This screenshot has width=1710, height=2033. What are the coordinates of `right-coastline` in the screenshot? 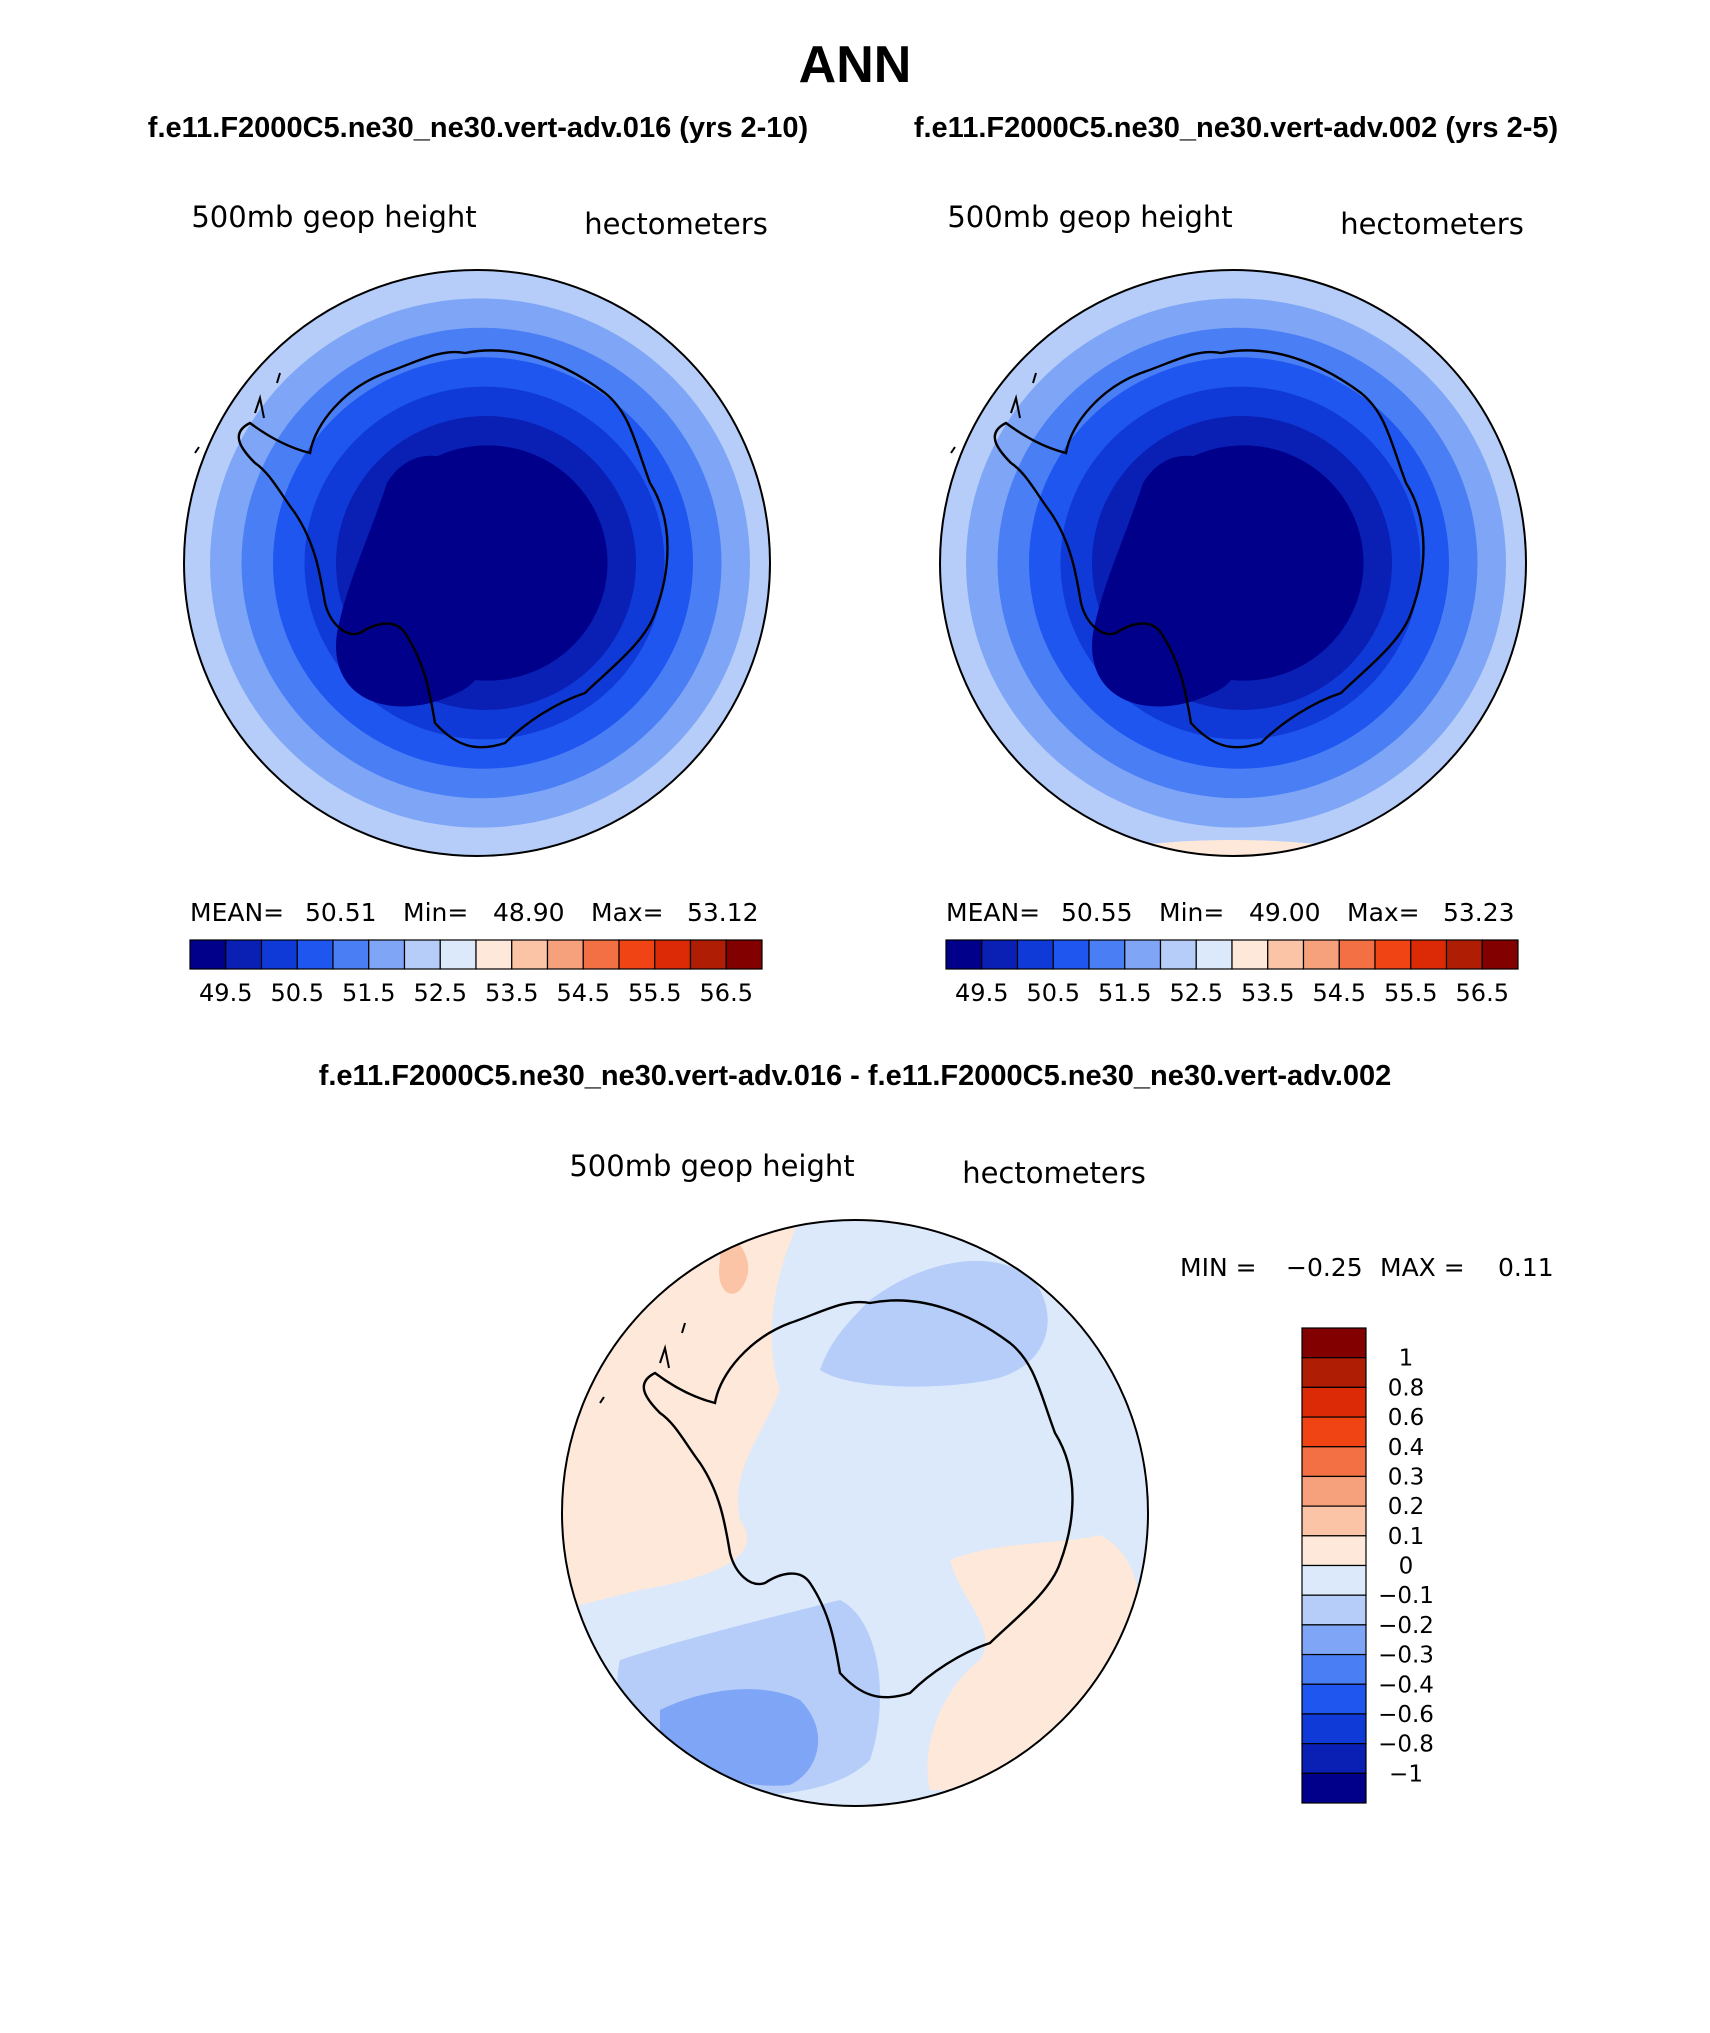 It's located at (1187, 549).